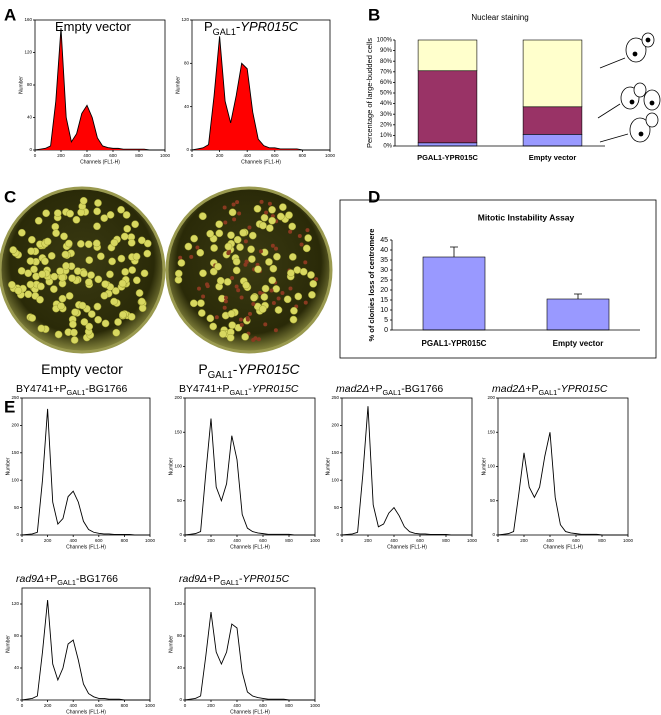  I want to click on chart-title: rad9Δ+PGAL1-YPR015C, so click(234, 580).